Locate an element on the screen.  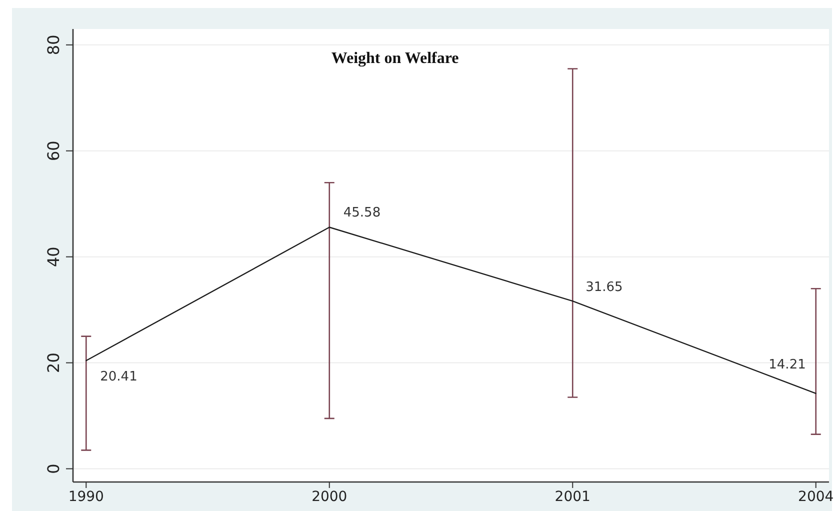
y-tick-label: 20 is located at coordinates (53, 362).